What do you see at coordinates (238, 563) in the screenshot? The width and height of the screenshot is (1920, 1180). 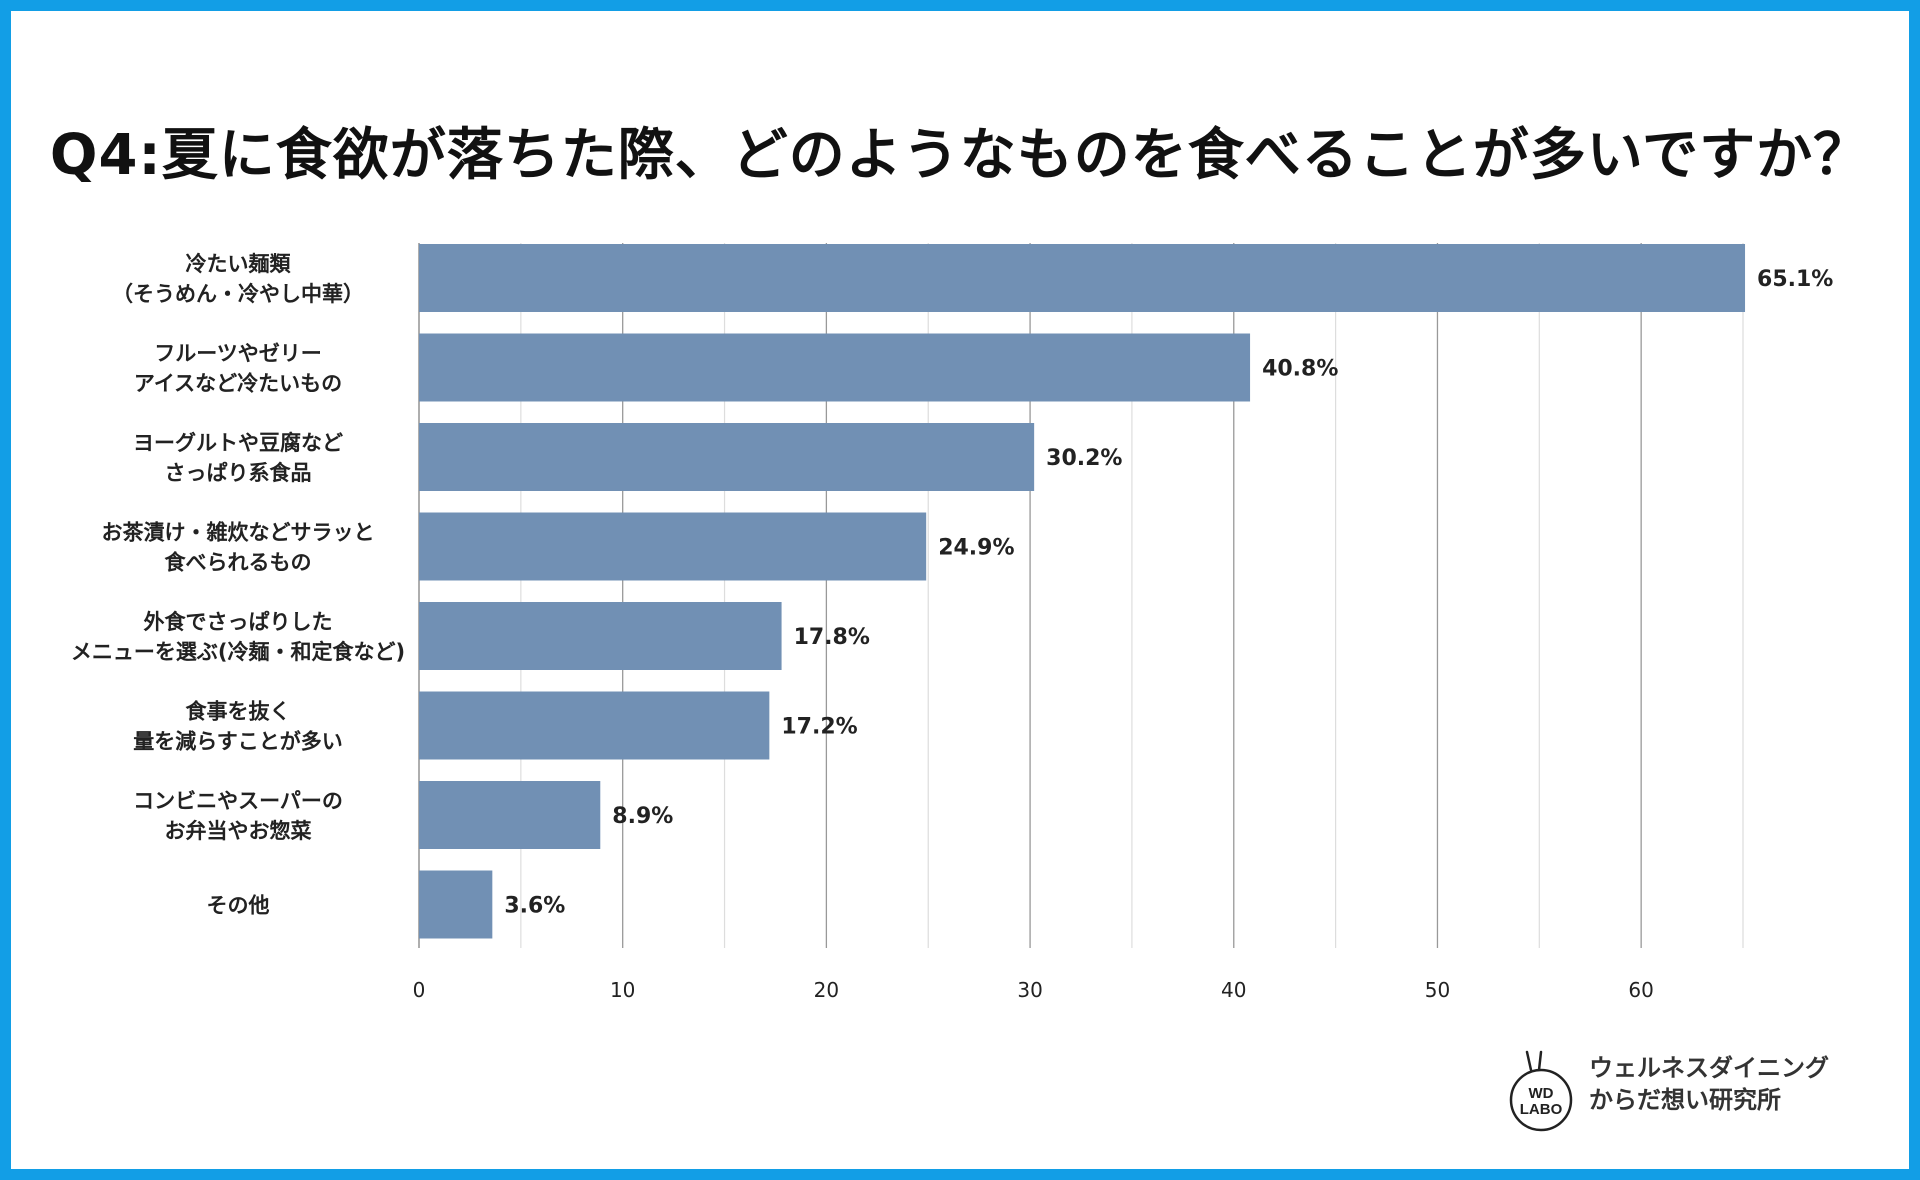 I see `category-label: 食べられるもの` at bounding box center [238, 563].